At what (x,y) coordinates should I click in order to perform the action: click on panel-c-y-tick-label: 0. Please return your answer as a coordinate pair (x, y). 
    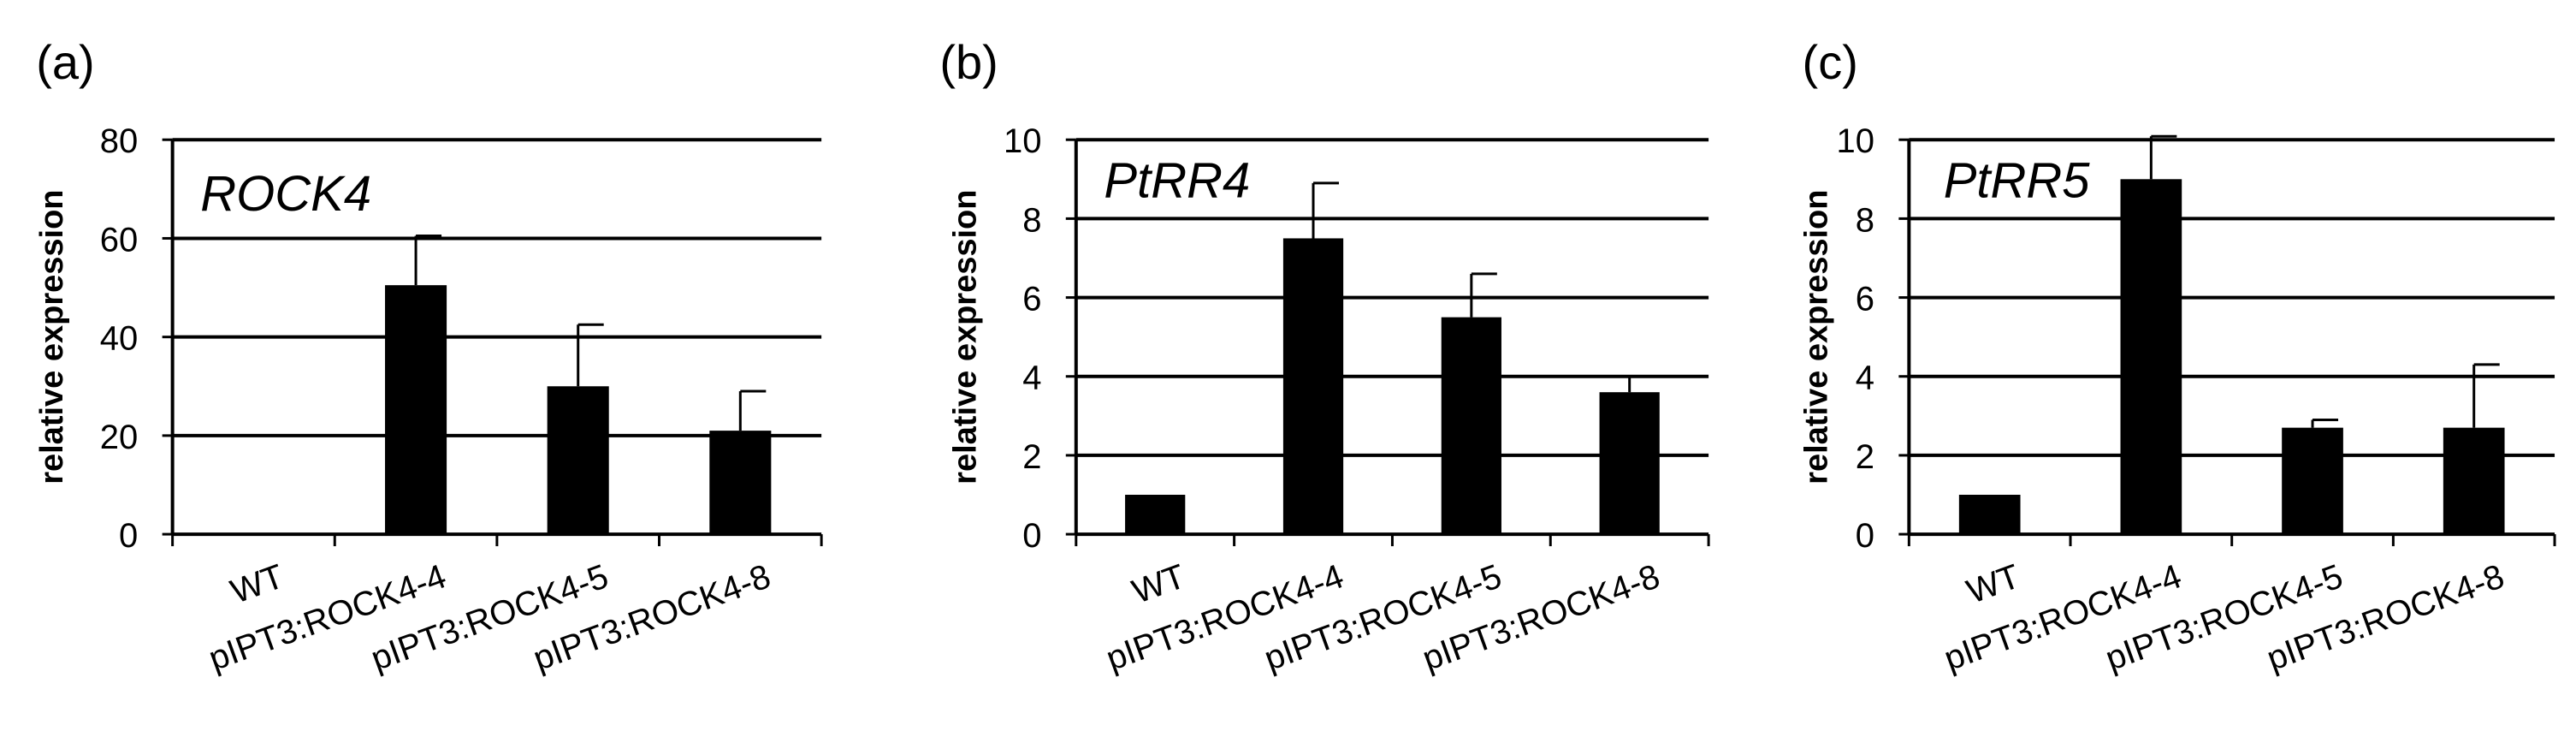
    Looking at the image, I should click on (1865, 536).